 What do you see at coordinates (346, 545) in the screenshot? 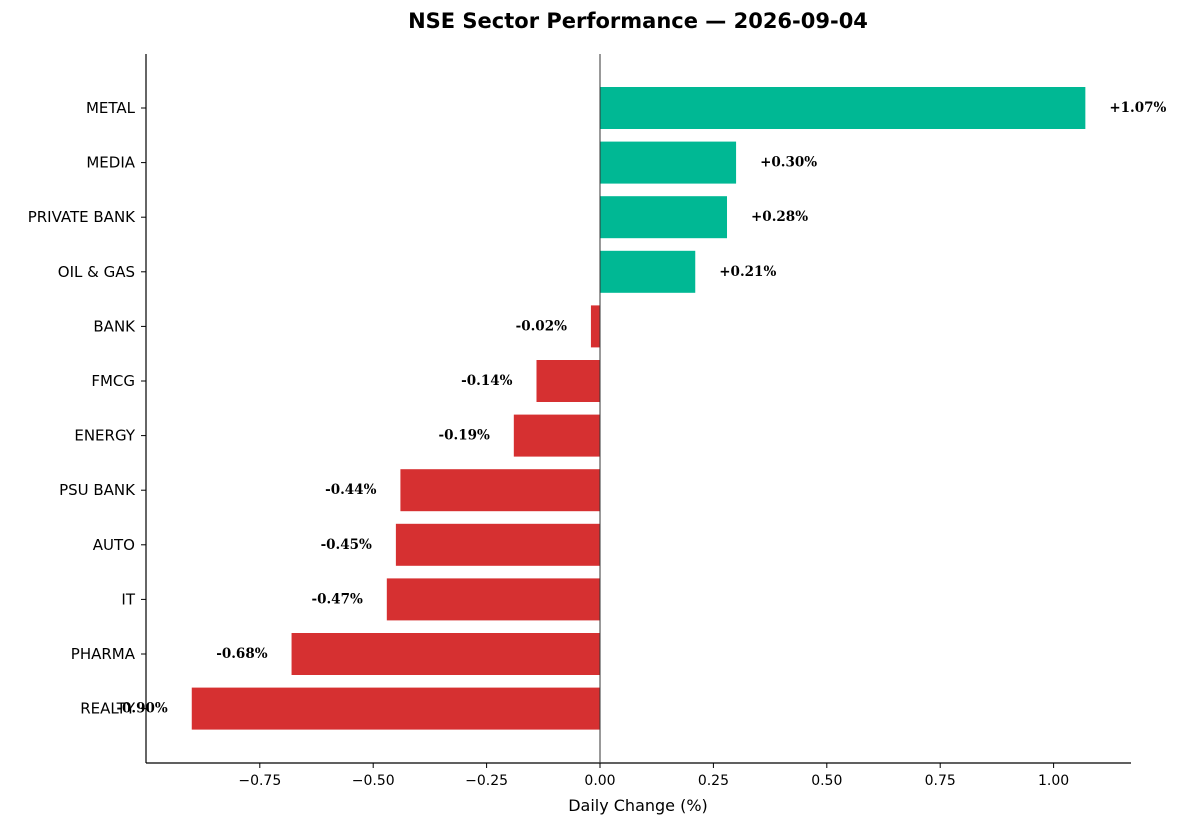
I see `data-label: -0.45%` at bounding box center [346, 545].